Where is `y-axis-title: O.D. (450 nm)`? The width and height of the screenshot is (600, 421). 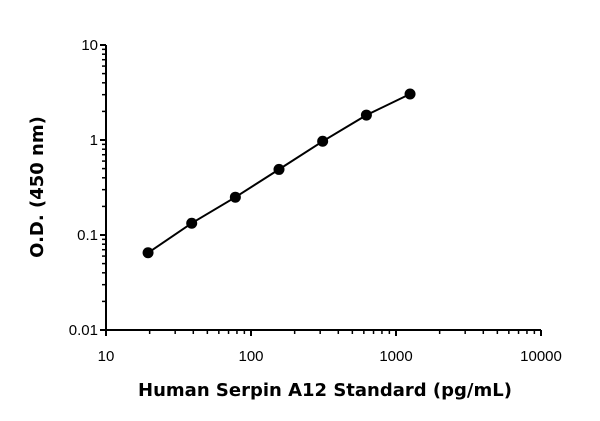
y-axis-title: O.D. (450 nm) is located at coordinates (37, 187).